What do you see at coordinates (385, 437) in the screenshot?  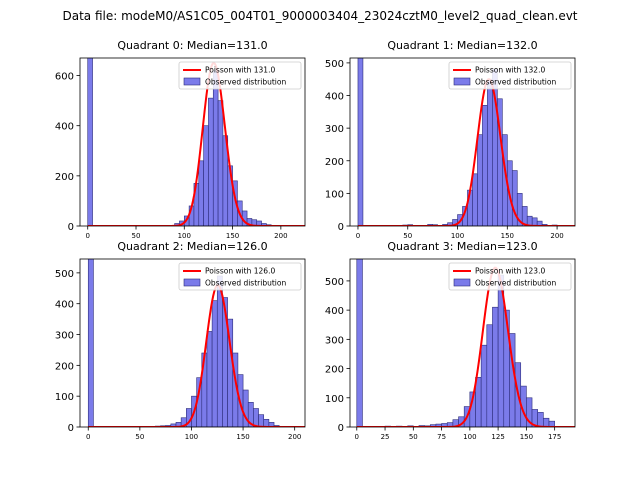 I see `x-tick-label: 25` at bounding box center [385, 437].